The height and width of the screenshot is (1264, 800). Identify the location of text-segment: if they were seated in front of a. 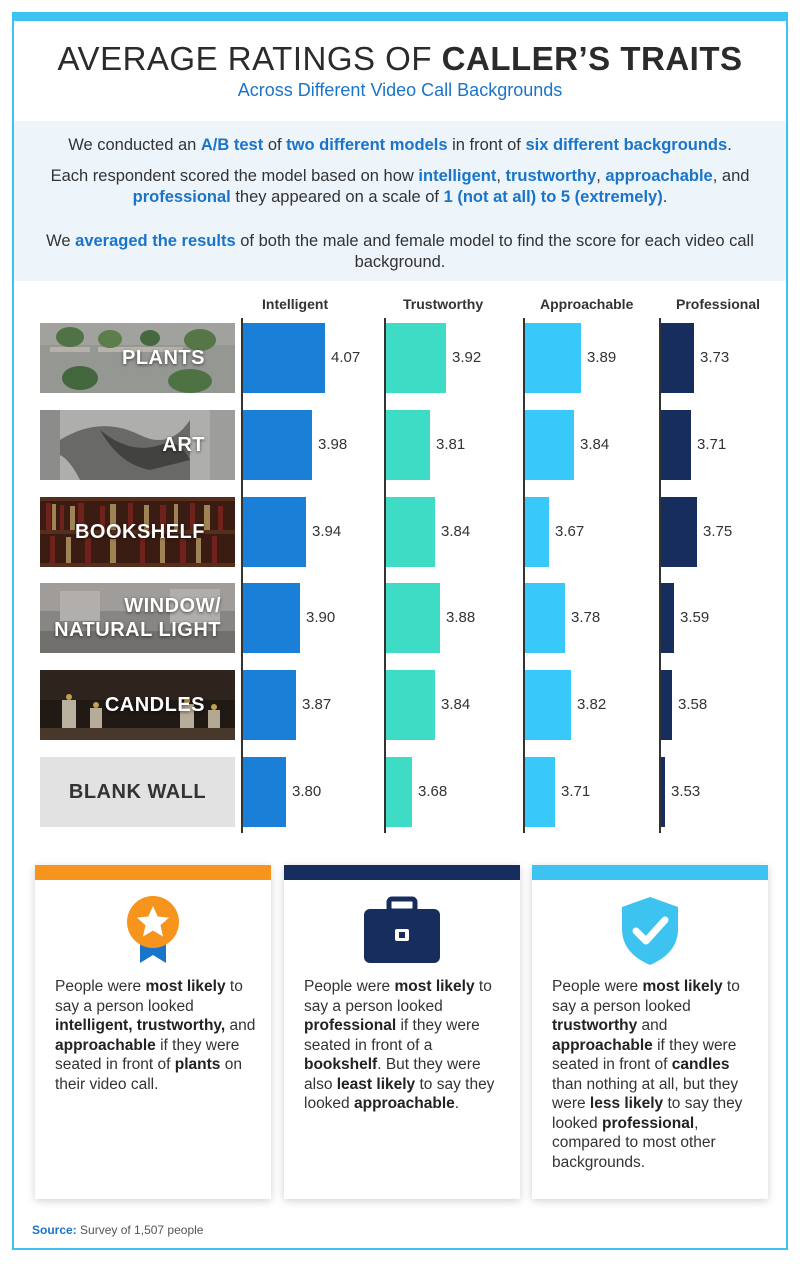
(392, 1035).